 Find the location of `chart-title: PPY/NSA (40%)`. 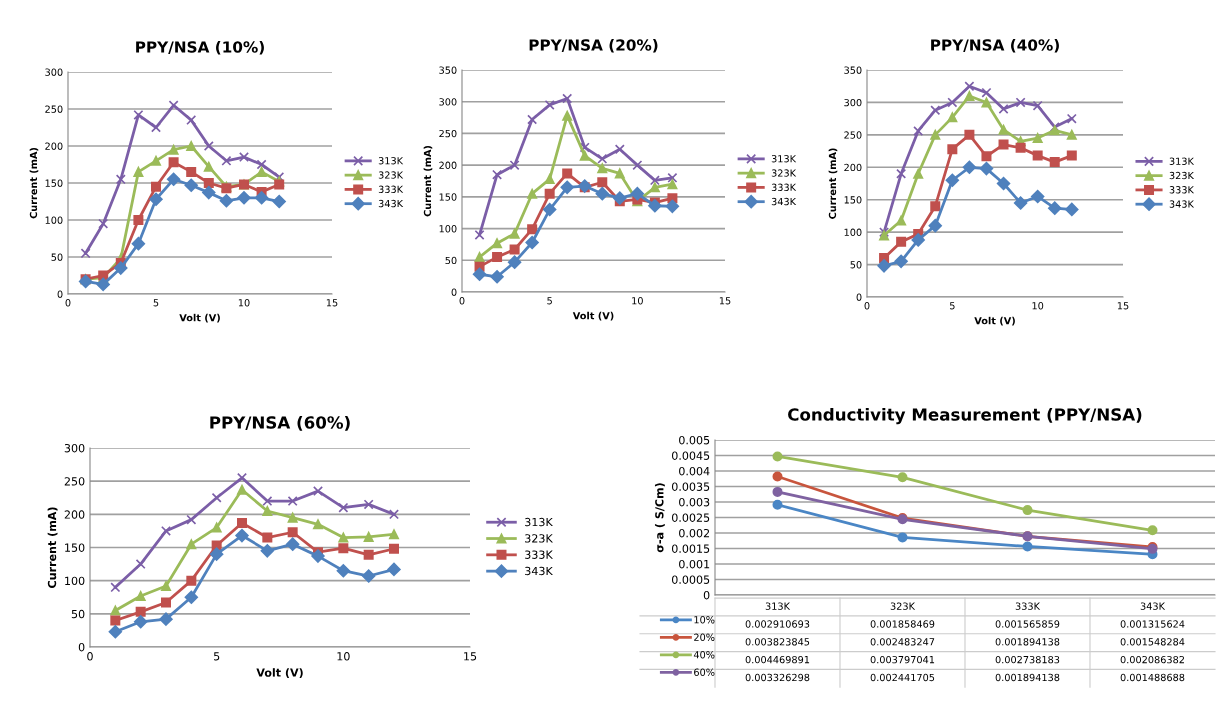

chart-title: PPY/NSA (40%) is located at coordinates (995, 45).